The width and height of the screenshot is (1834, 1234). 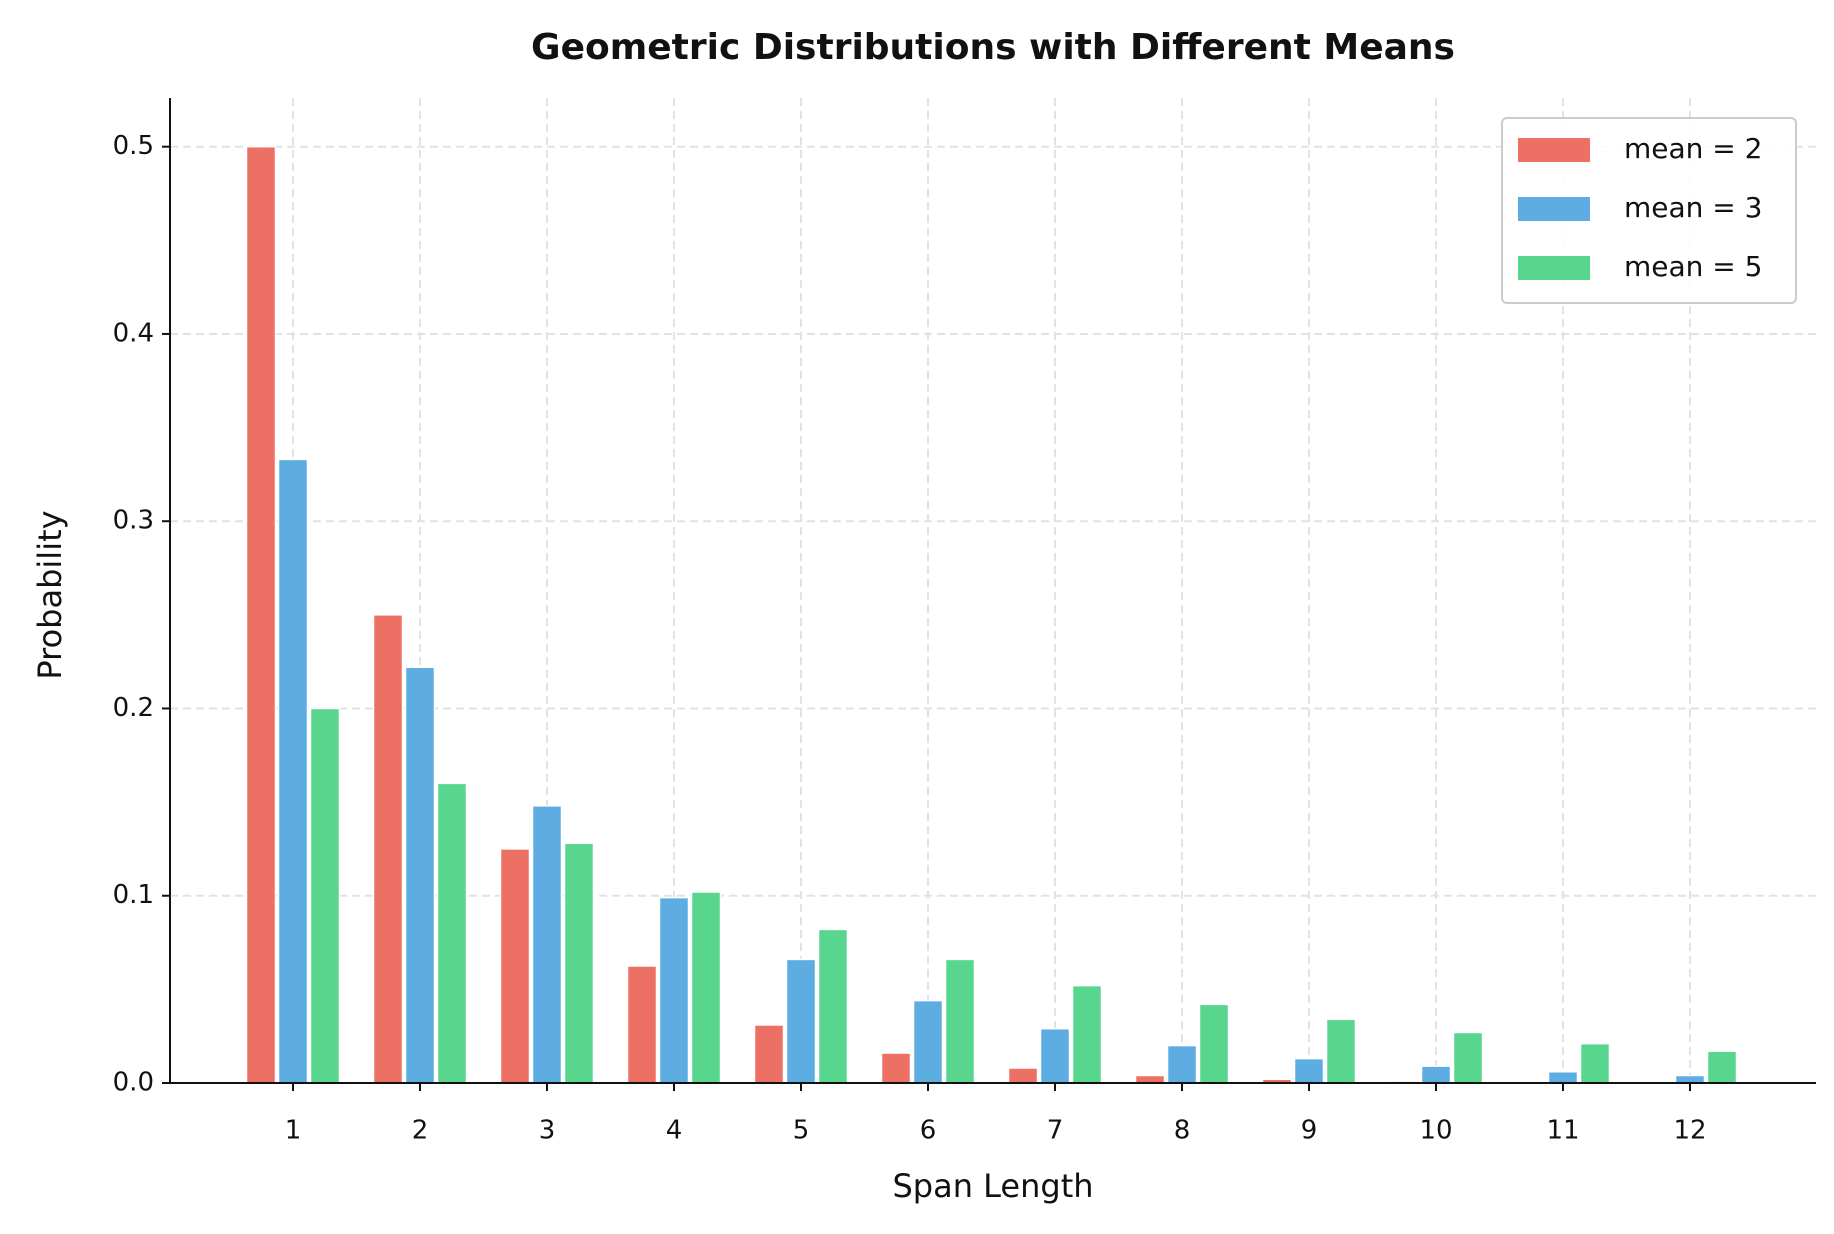 What do you see at coordinates (133, 708) in the screenshot?
I see `y-tick-label: 0.2` at bounding box center [133, 708].